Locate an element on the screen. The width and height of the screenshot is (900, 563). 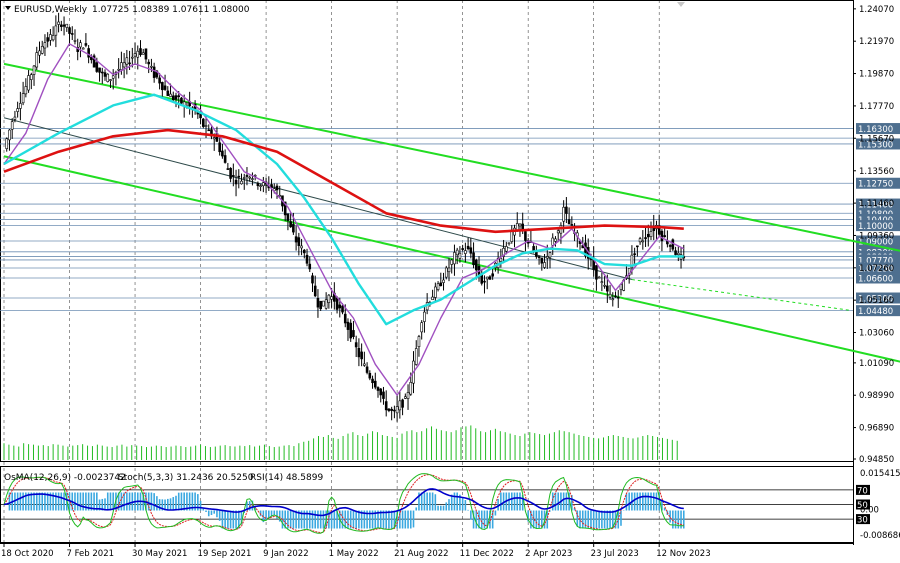
price-tick-label: 1.05160 is located at coordinates (876, 301).